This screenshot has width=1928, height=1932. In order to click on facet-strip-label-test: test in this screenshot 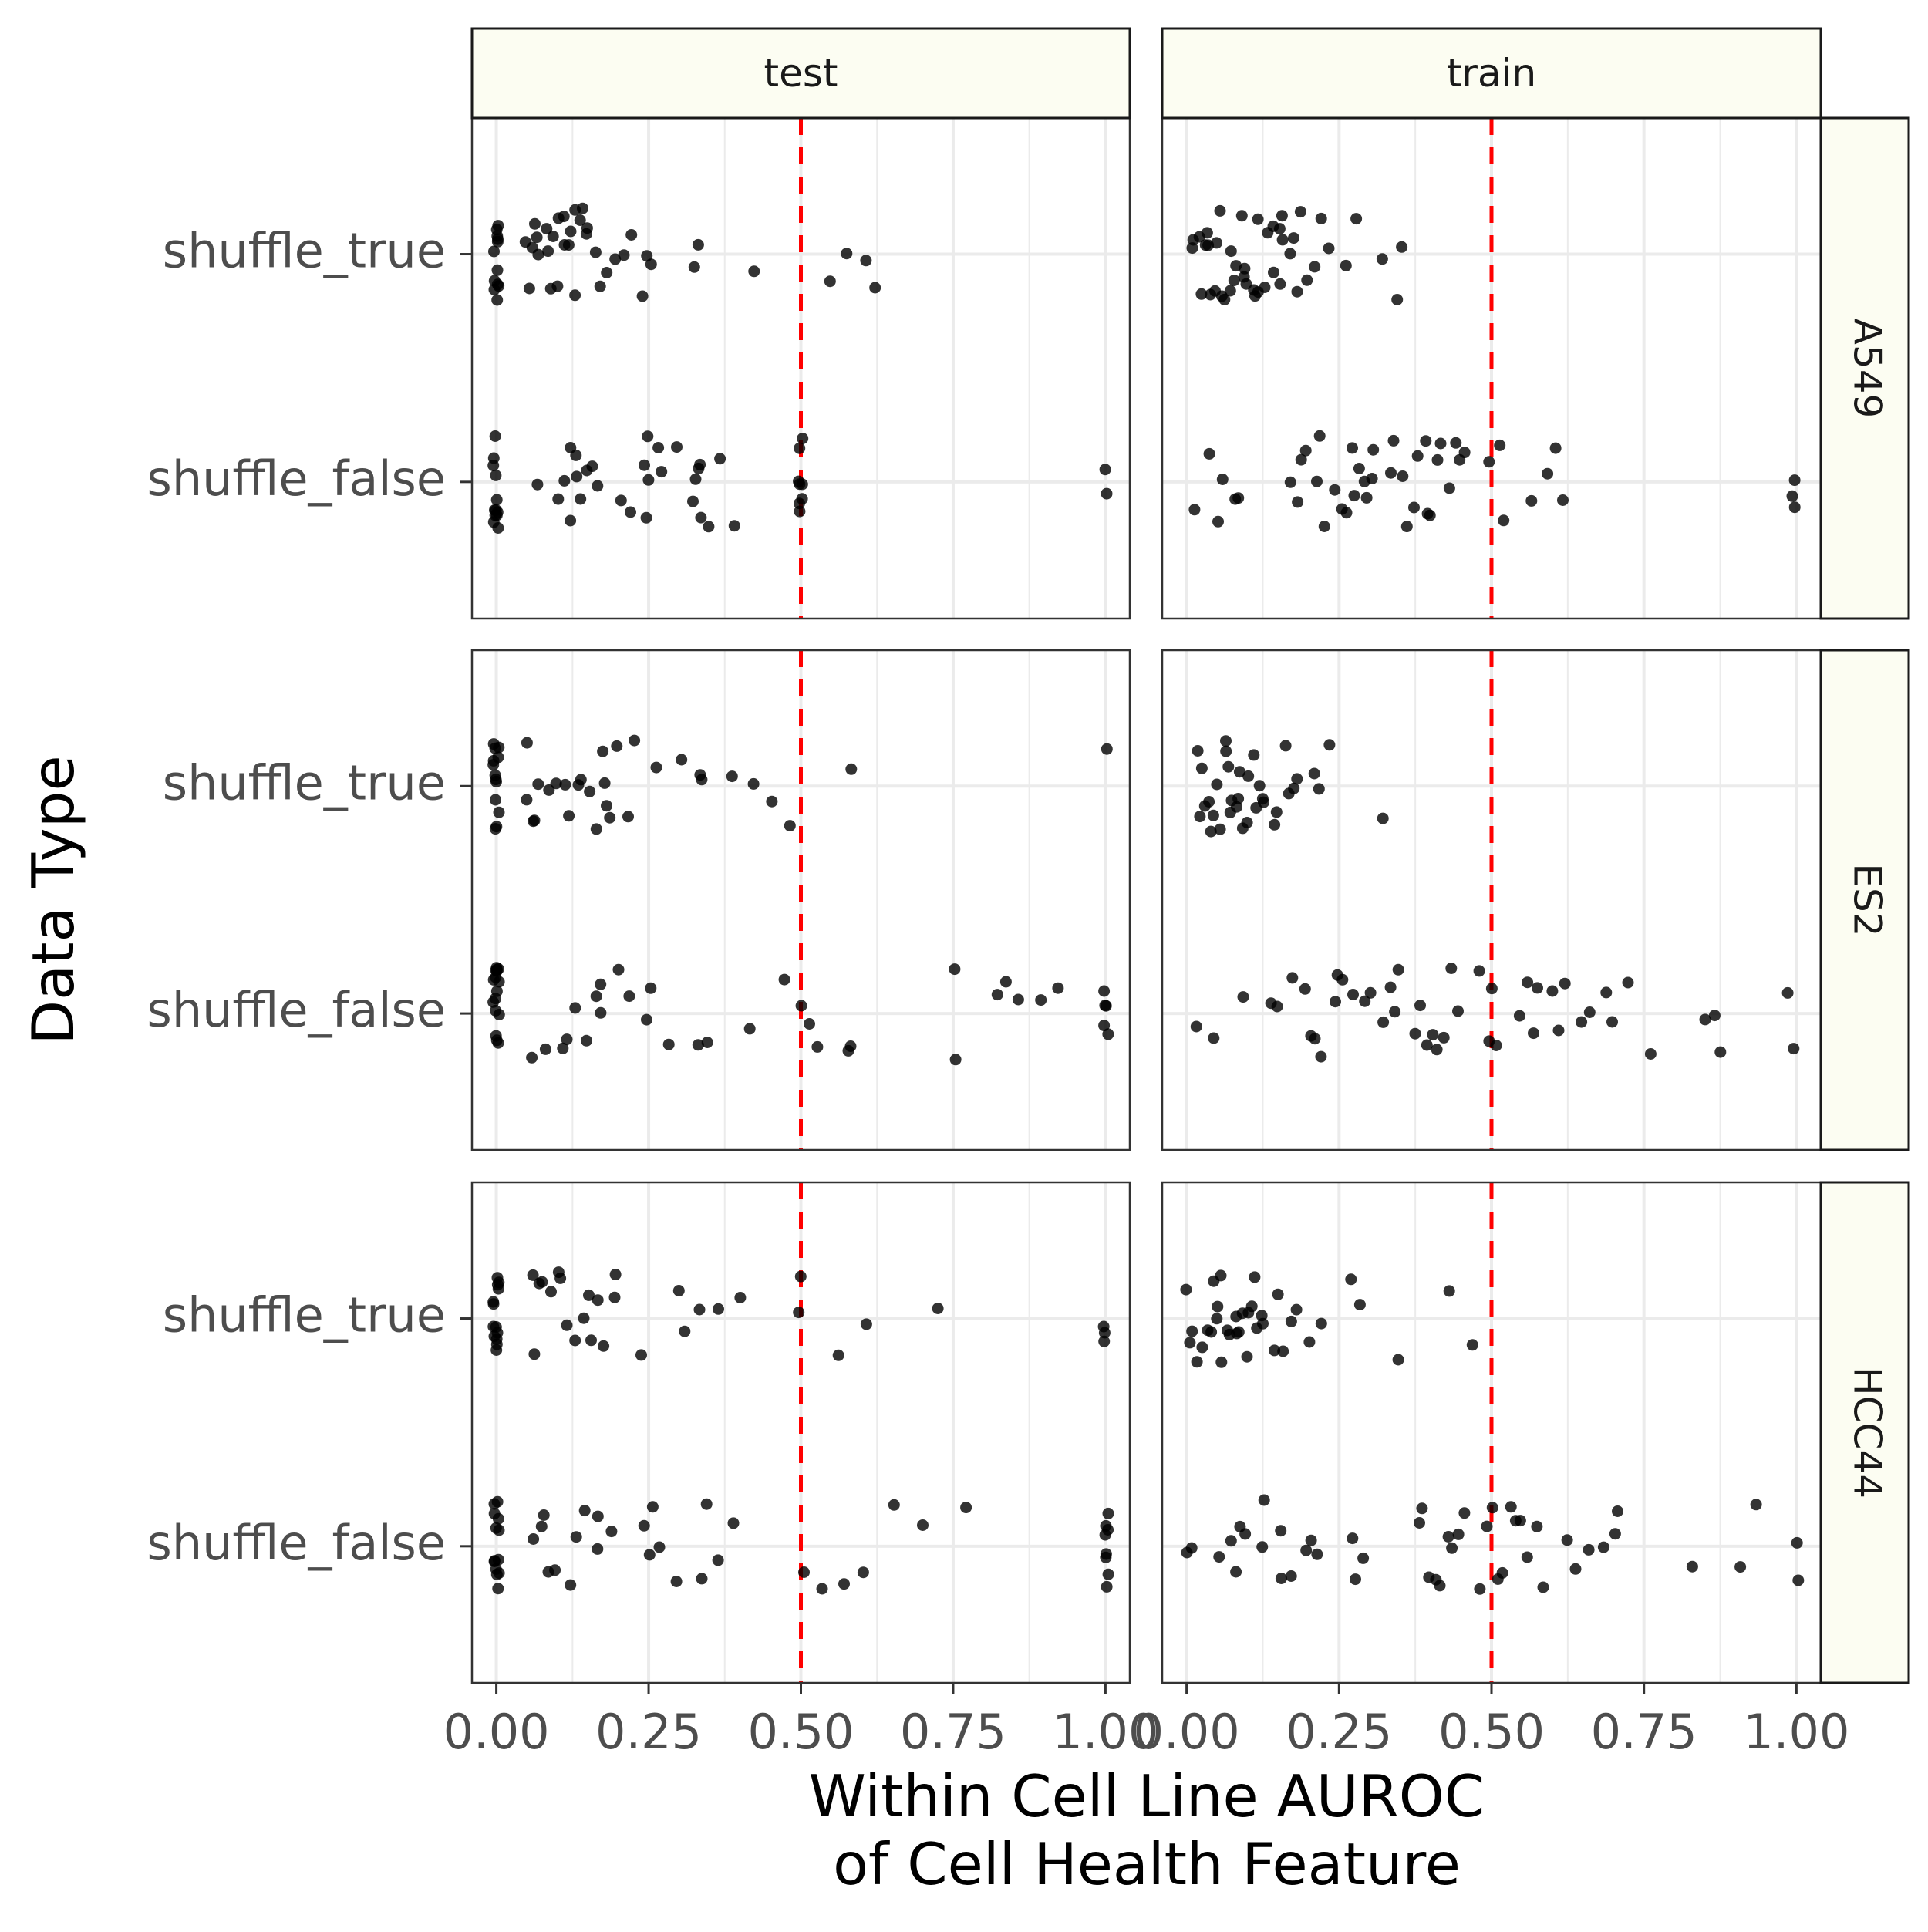, I will do `click(801, 73)`.